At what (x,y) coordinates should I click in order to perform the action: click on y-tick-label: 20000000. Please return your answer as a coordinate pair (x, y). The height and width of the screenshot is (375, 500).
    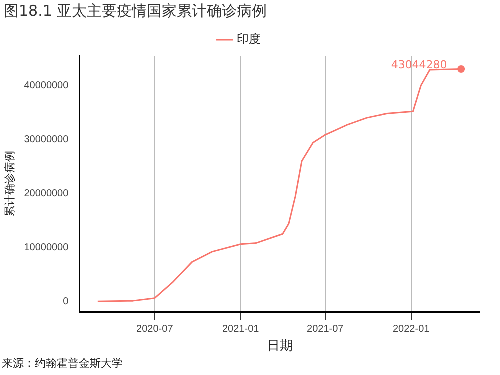
    Looking at the image, I should click on (47, 194).